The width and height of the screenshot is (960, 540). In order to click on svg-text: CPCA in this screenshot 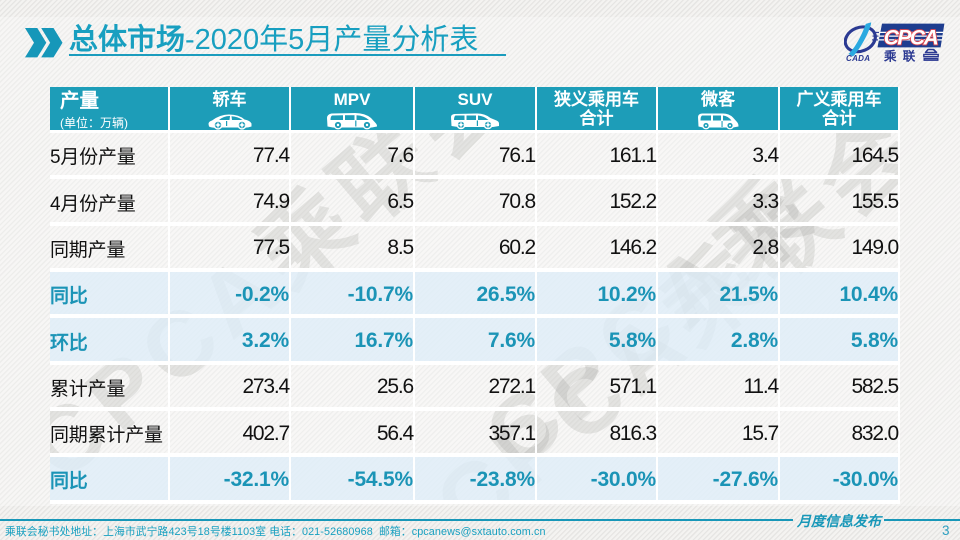, I will do `click(911, 38)`.